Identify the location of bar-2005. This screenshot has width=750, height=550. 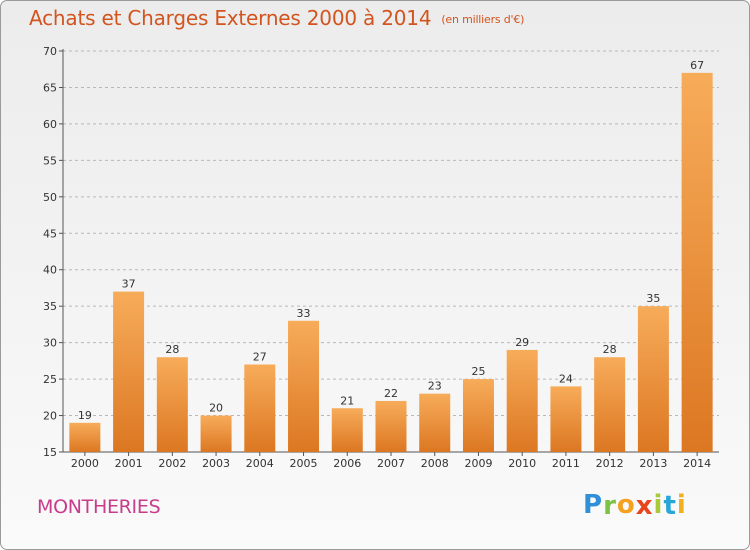
(304, 386).